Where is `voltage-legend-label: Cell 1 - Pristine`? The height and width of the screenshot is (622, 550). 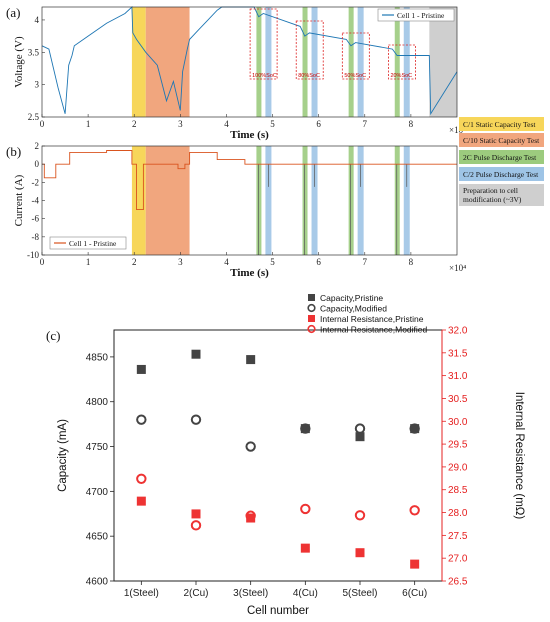
voltage-legend-label: Cell 1 - Pristine is located at coordinates (421, 15).